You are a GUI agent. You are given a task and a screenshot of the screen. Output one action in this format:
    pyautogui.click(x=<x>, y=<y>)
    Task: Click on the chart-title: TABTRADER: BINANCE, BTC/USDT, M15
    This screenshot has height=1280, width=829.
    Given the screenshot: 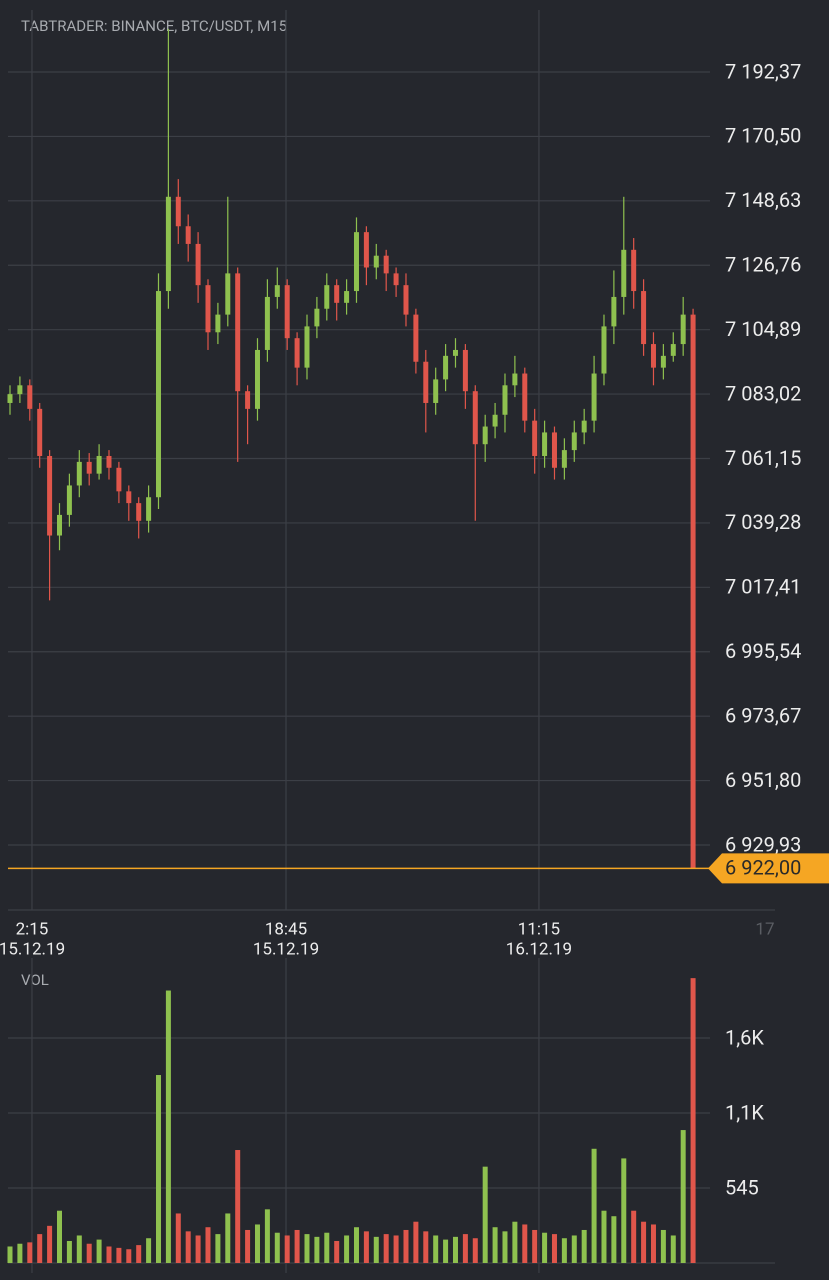 What is the action you would take?
    pyautogui.click(x=154, y=26)
    